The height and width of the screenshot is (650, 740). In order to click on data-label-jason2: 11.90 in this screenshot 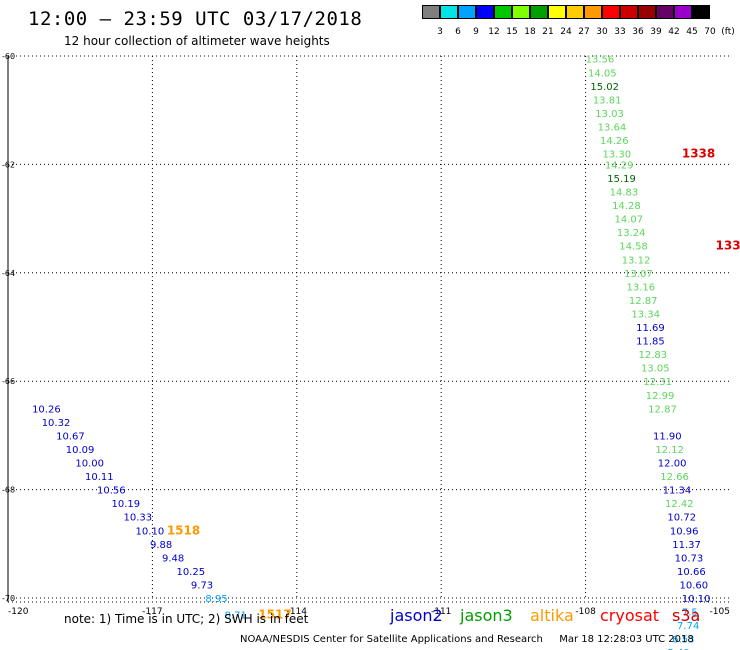, I will do `click(667, 436)`.